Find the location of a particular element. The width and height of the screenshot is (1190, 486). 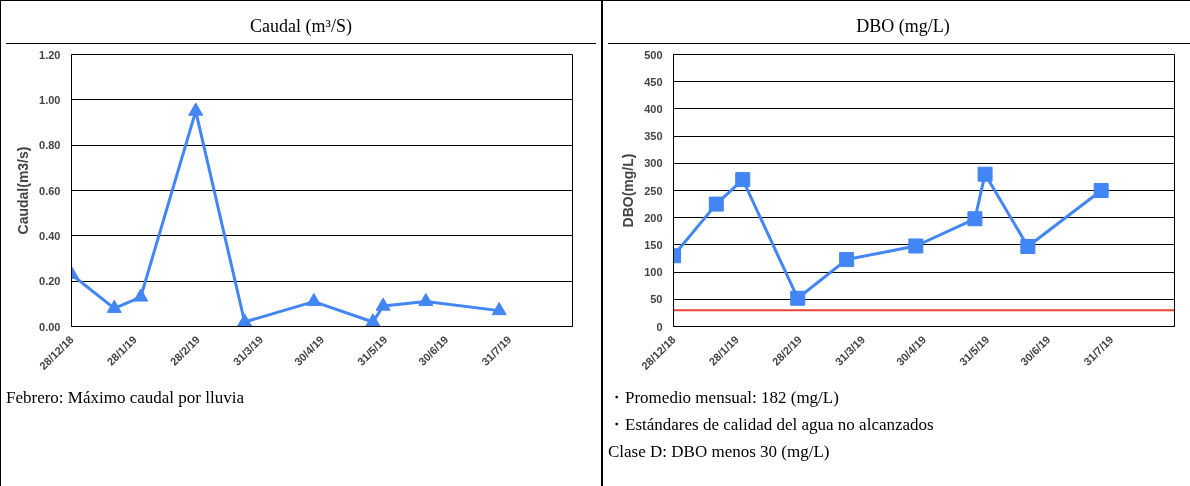

y-tick-label: 500 is located at coordinates (653, 54).